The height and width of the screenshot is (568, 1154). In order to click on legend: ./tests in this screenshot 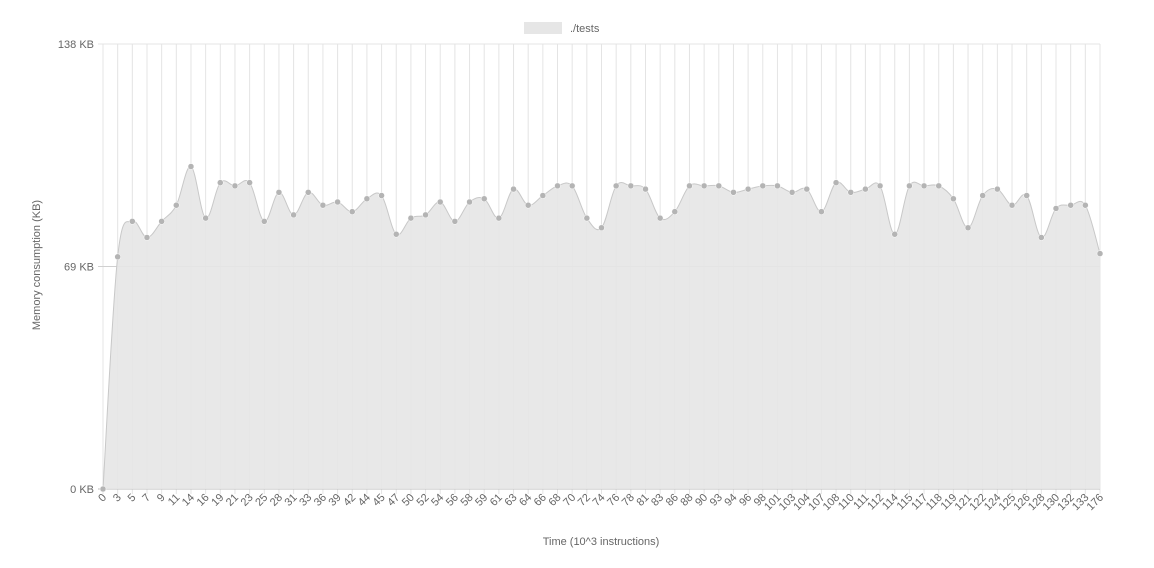, I will do `click(562, 28)`.